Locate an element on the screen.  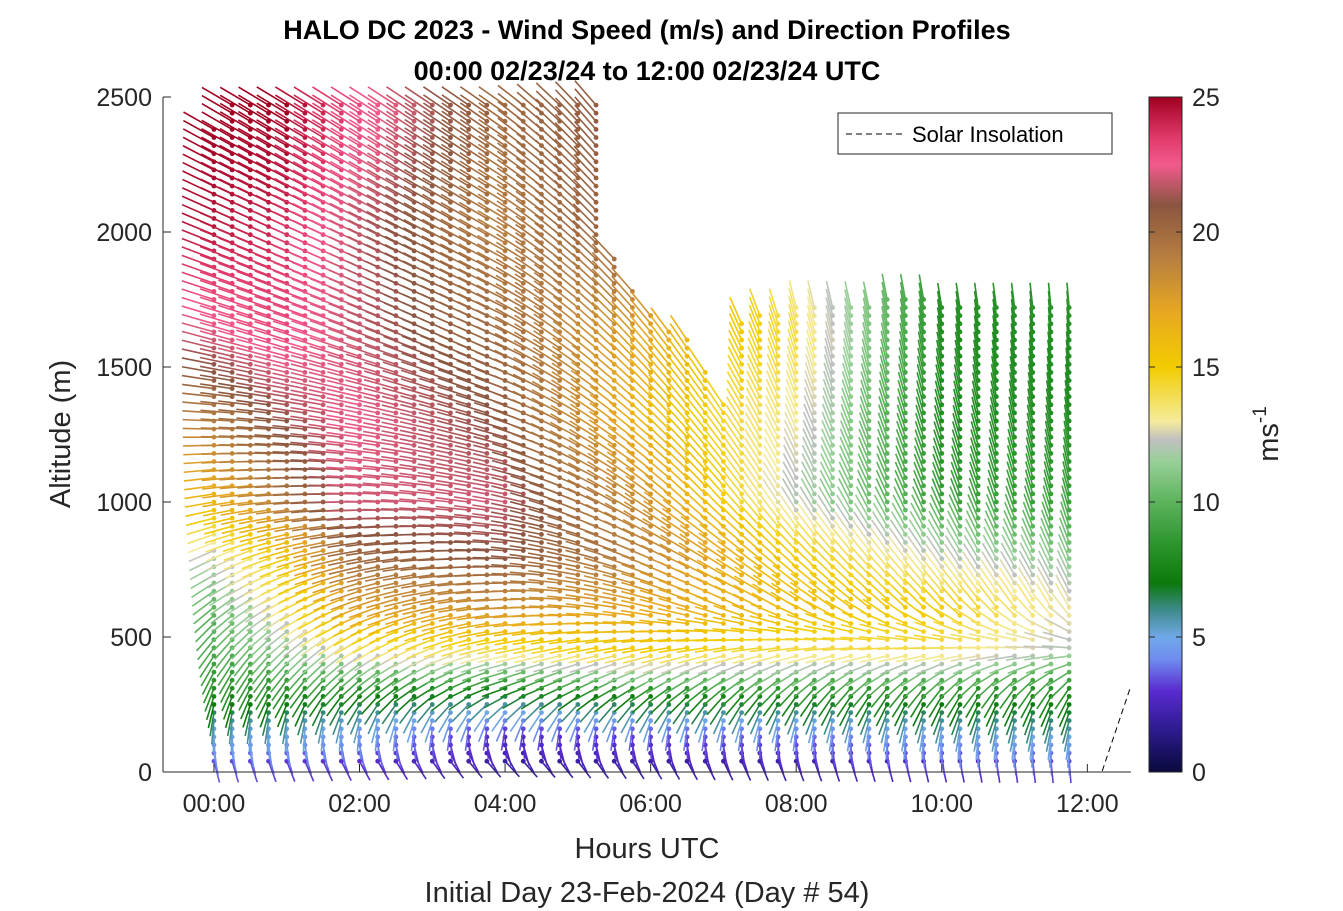
colorbar-tick-label: 25 is located at coordinates (1206, 98).